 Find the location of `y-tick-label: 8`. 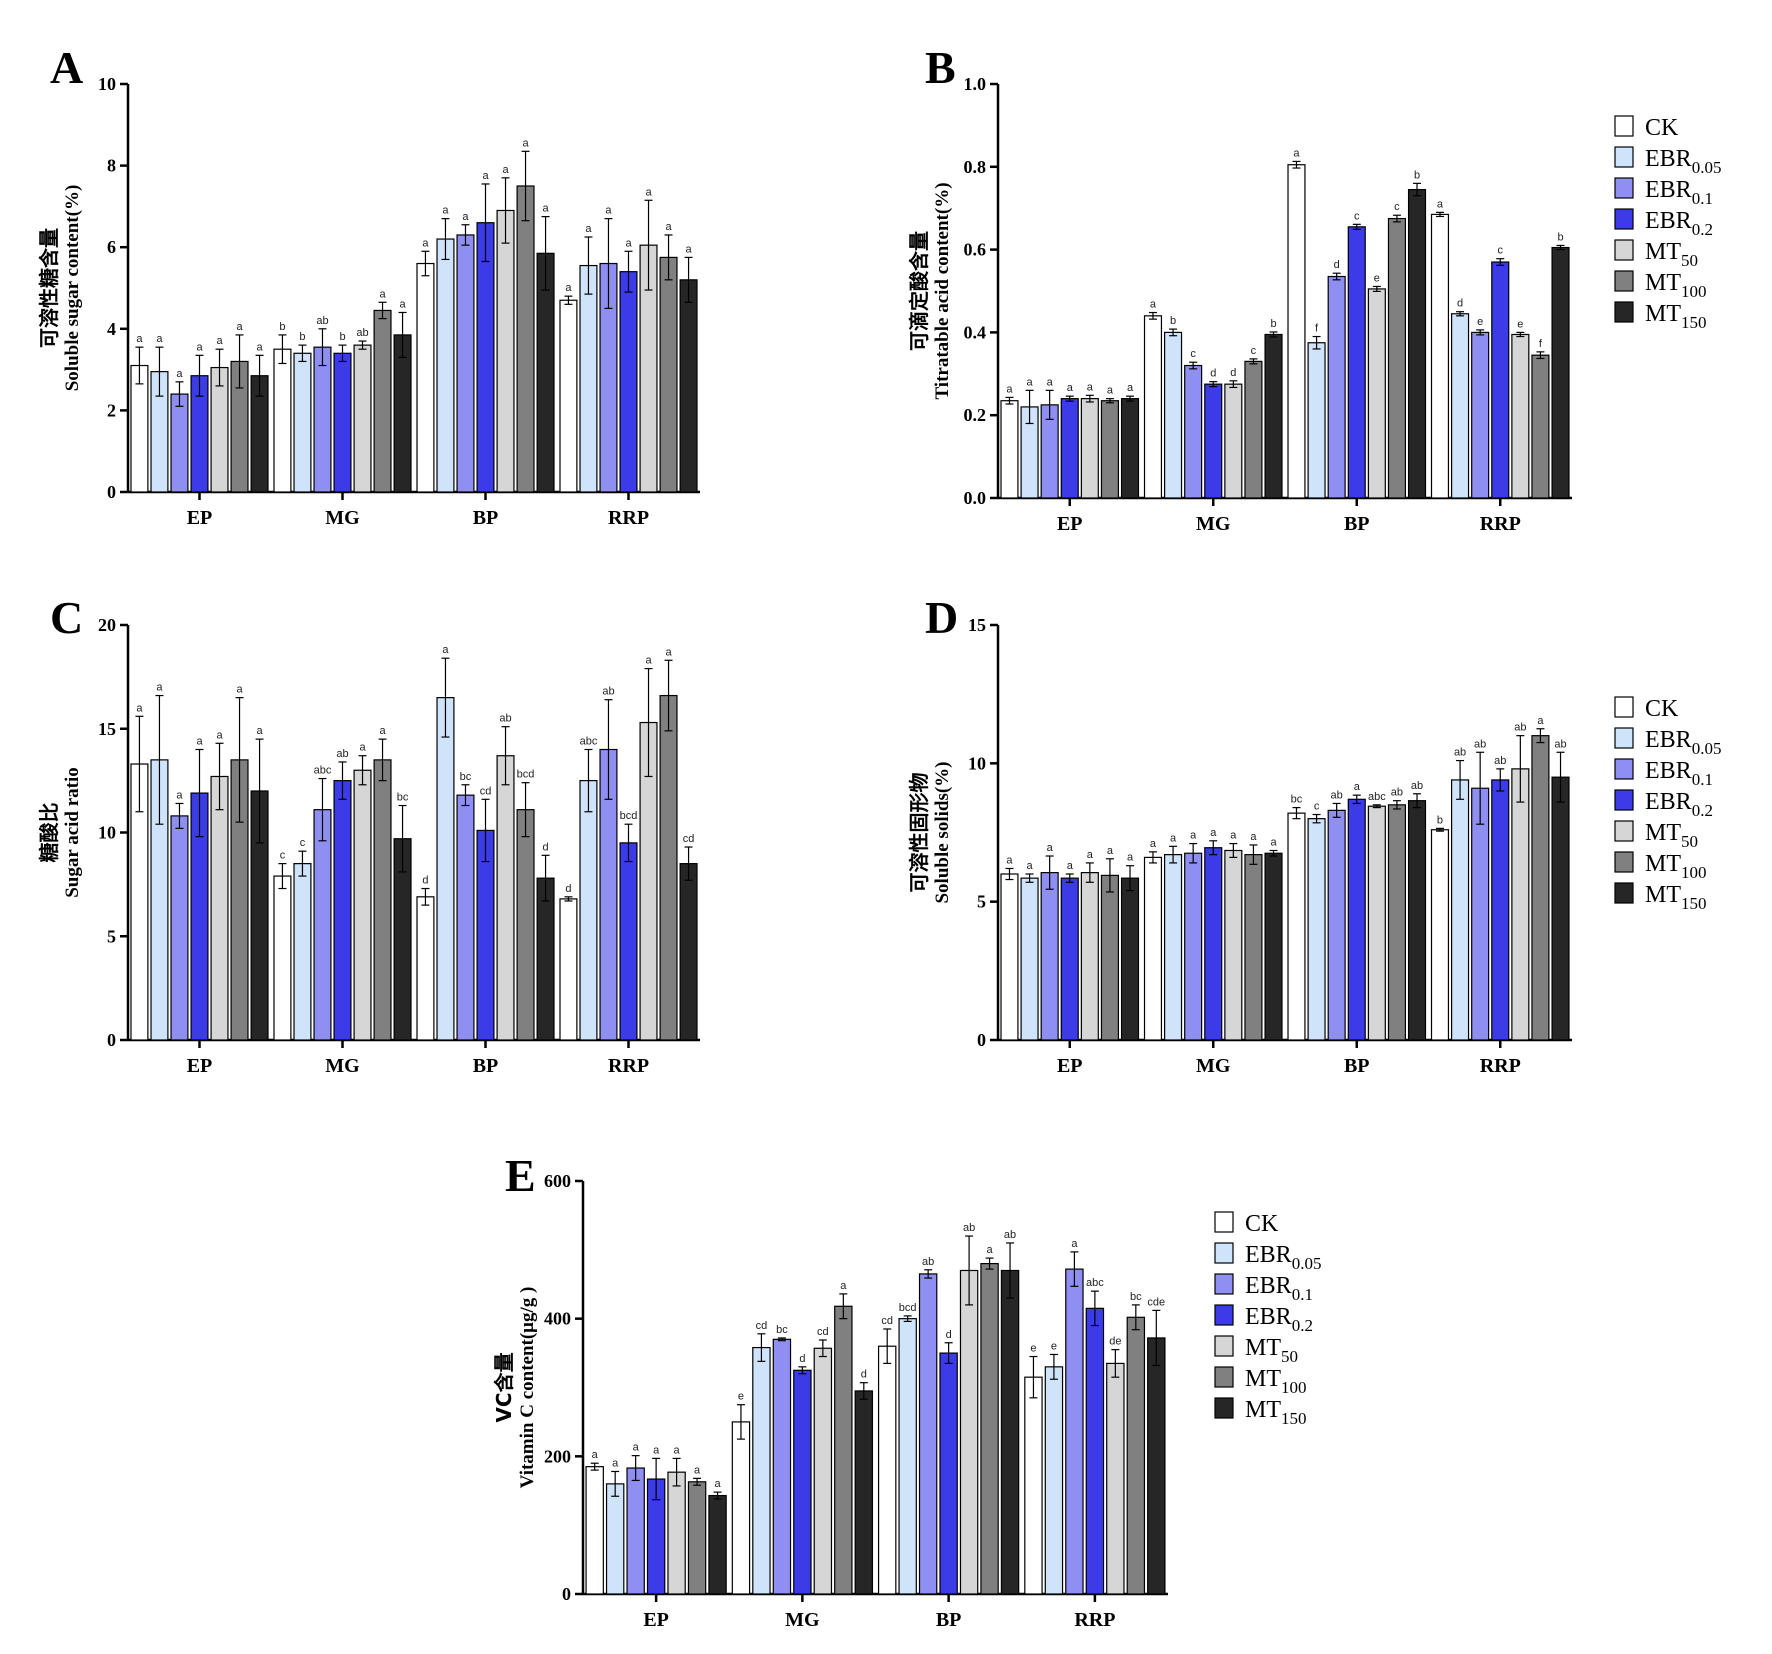

y-tick-label: 8 is located at coordinates (111, 166).